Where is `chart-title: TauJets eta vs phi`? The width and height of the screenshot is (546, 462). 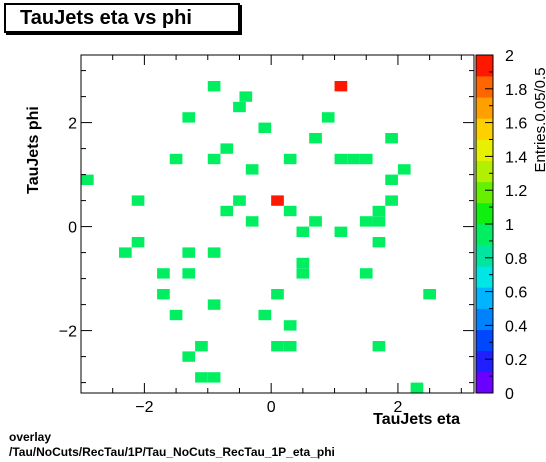 chart-title: TauJets eta vs phi is located at coordinates (106, 18).